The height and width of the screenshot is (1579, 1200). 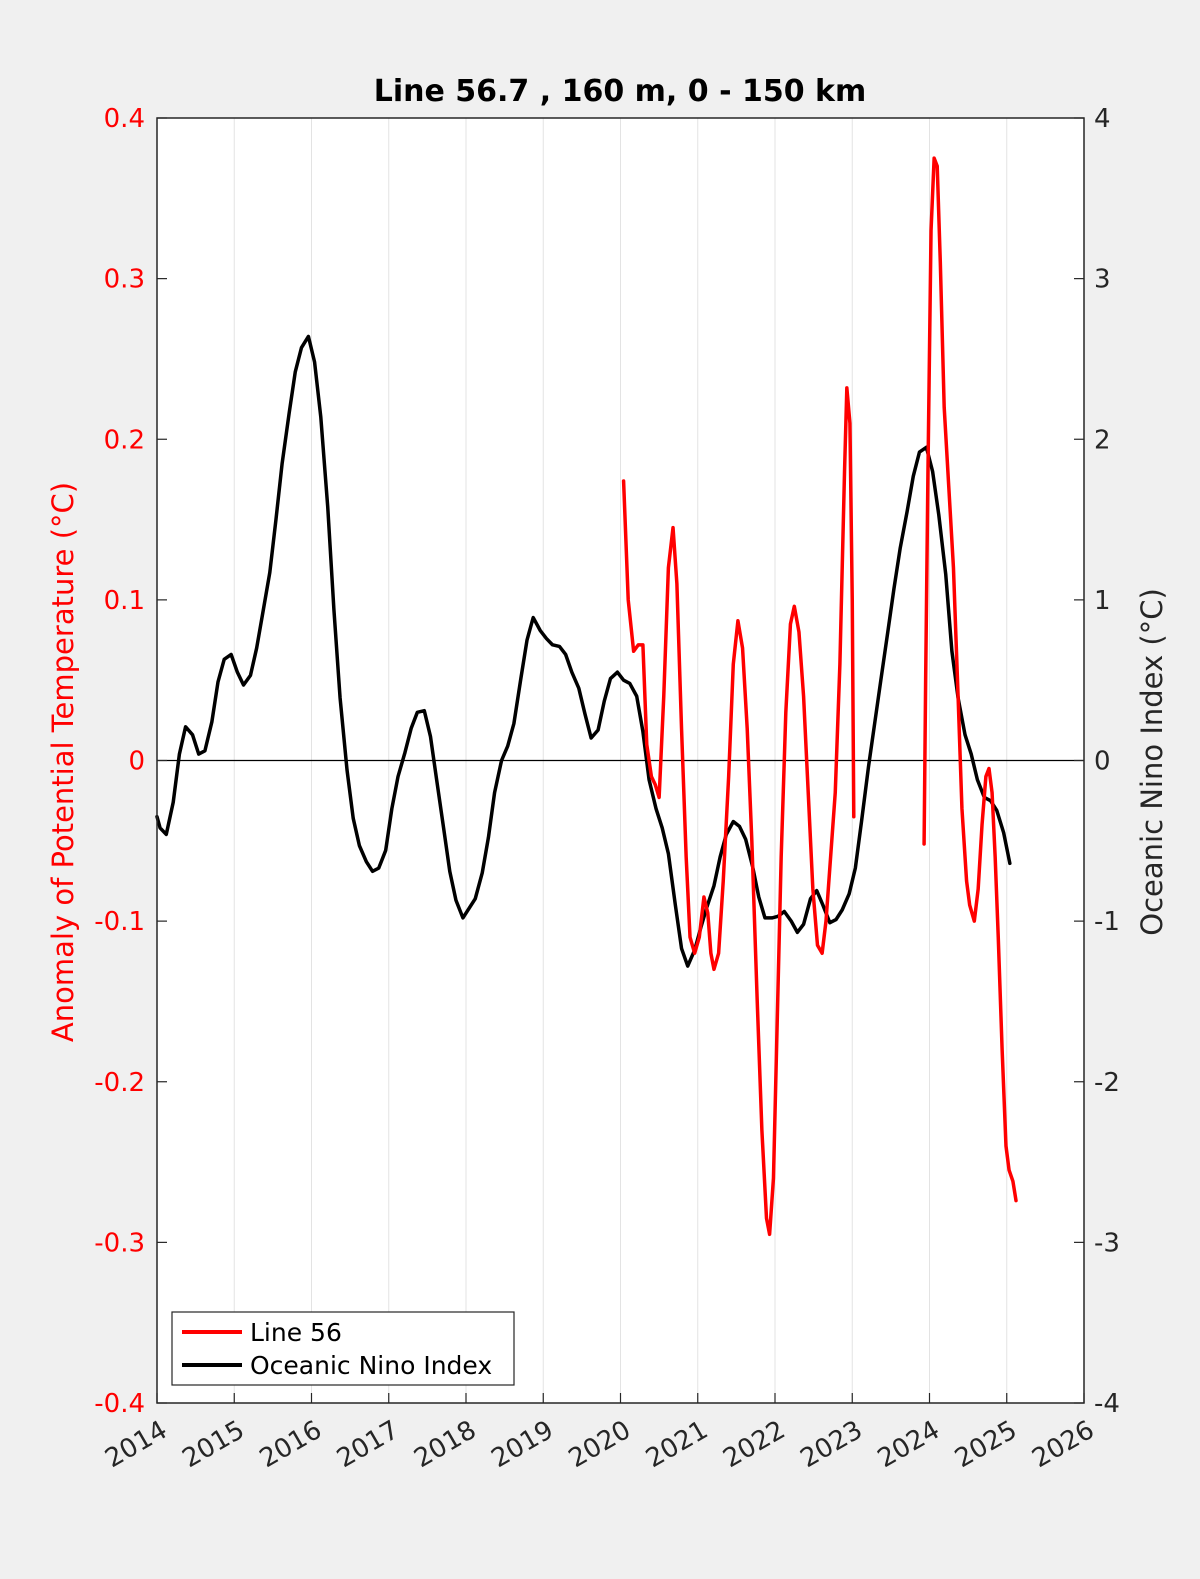 I want to click on y-left-tick-label: 0, so click(x=136, y=762).